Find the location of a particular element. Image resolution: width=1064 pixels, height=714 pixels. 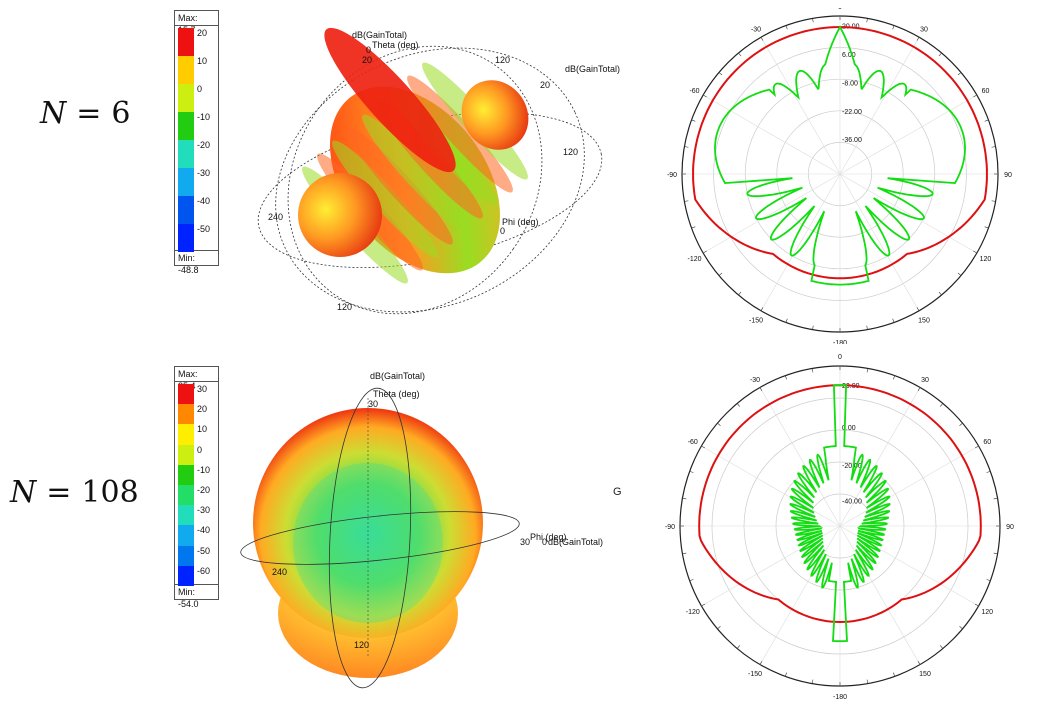

radial-label: -22.00 is located at coordinates (852, 112).